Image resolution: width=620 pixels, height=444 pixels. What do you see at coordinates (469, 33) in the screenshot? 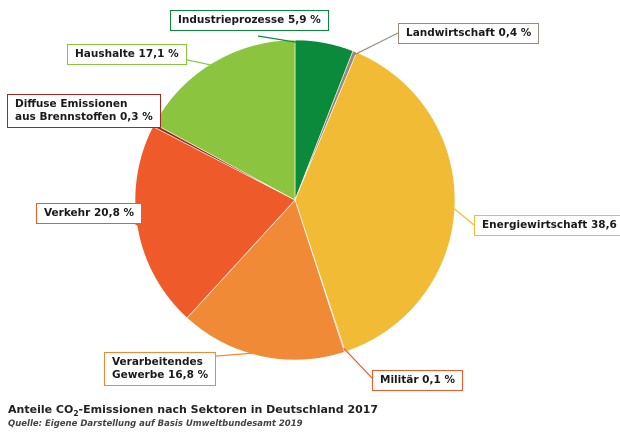
I see `label-landwirtschaft: Landwirtschaft 0,4 %` at bounding box center [469, 33].